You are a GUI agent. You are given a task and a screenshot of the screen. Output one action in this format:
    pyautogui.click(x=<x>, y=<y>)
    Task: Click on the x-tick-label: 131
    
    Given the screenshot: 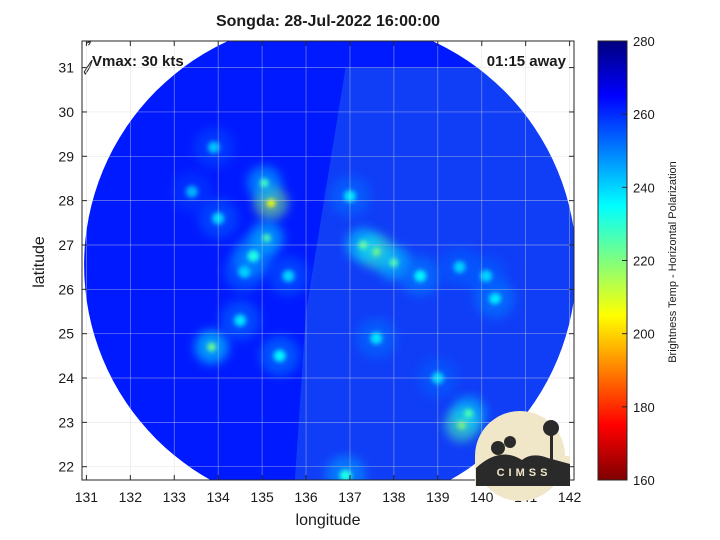 What is the action you would take?
    pyautogui.click(x=87, y=497)
    